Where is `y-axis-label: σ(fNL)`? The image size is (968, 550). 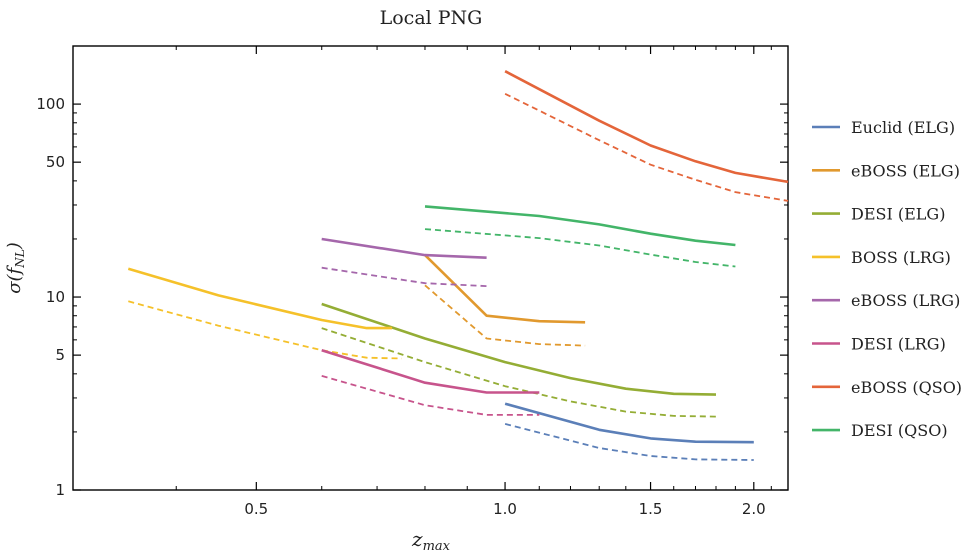 y-axis-label: σ(fNL) is located at coordinates (15, 267).